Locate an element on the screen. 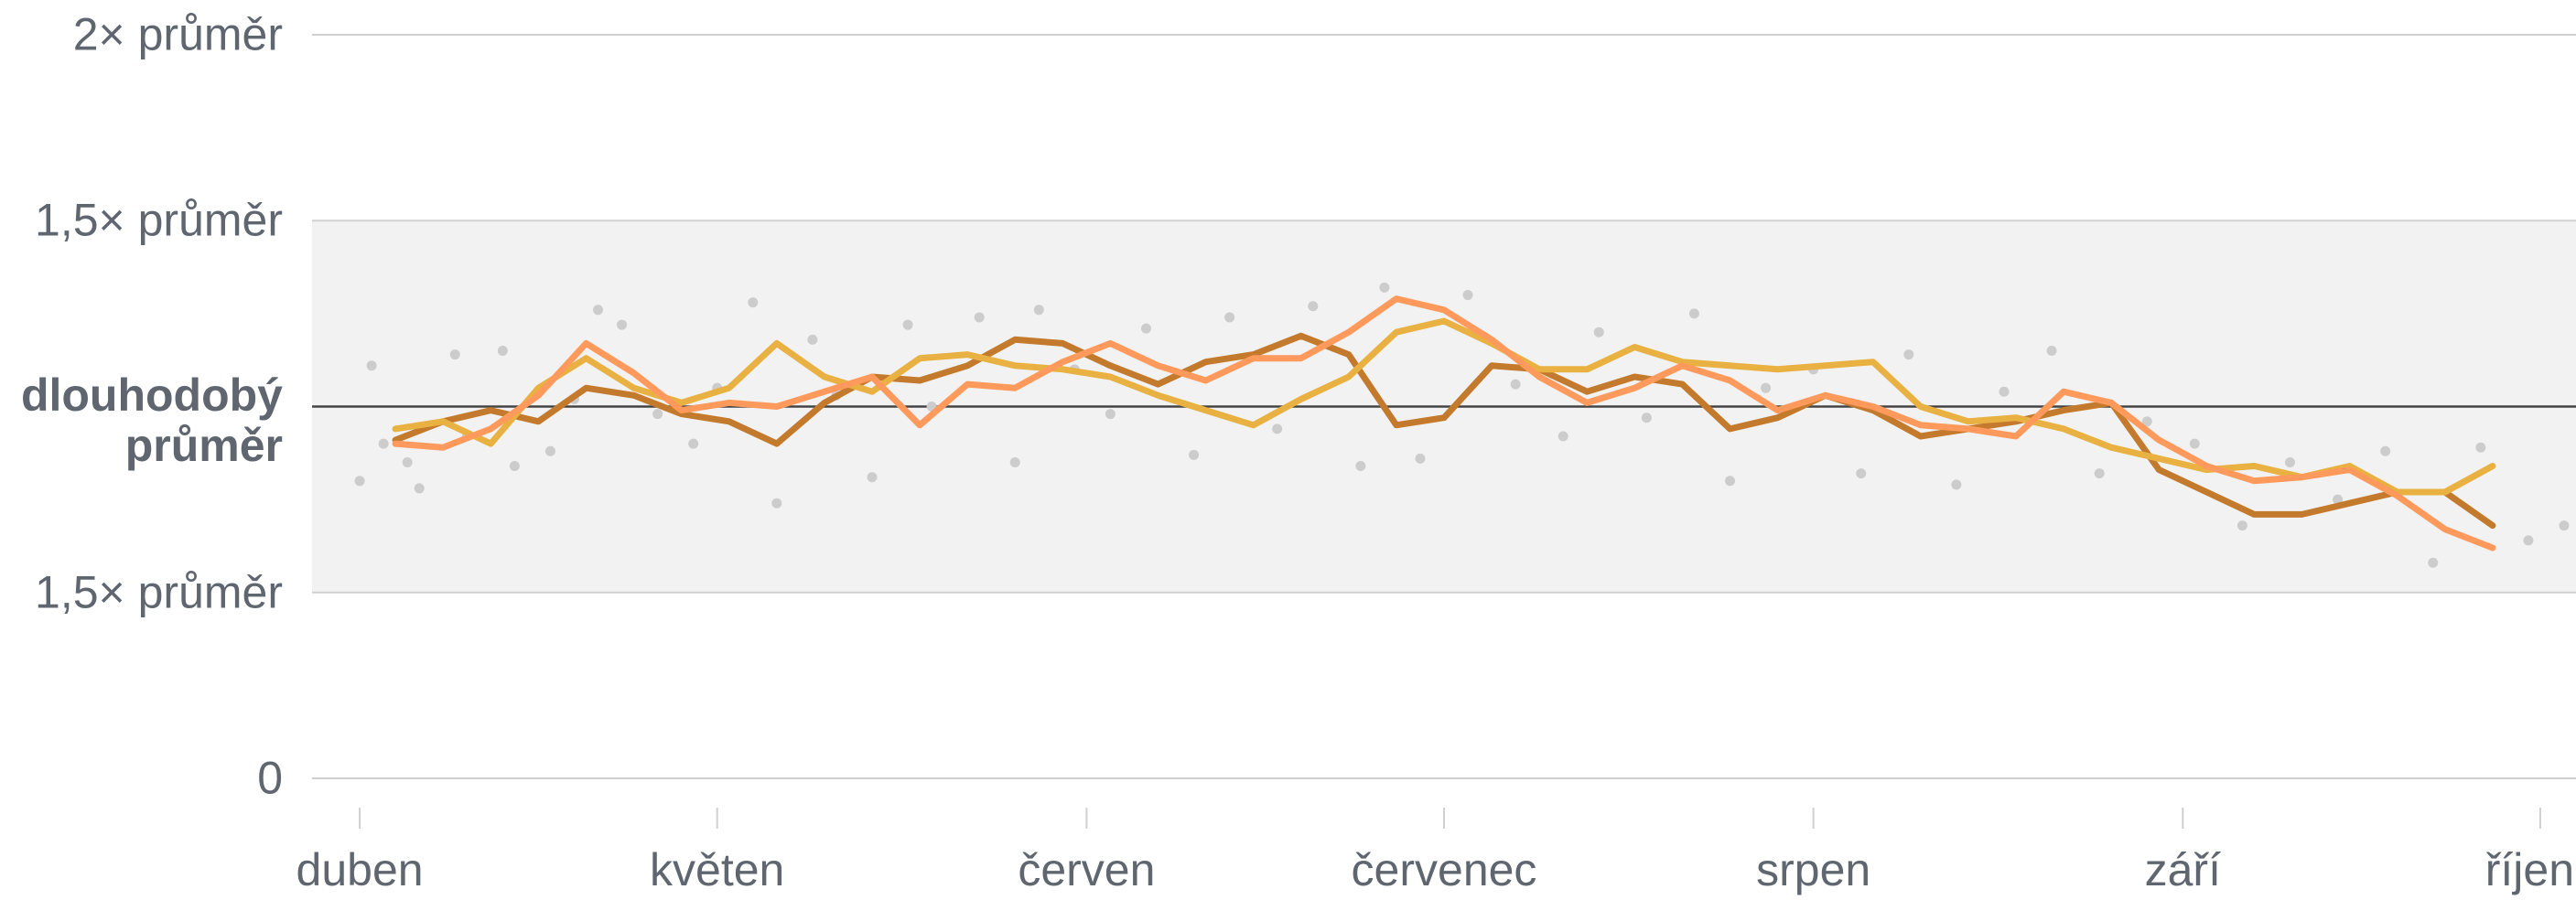 The width and height of the screenshot is (2576, 900). x-tick-label: září is located at coordinates (2183, 869).